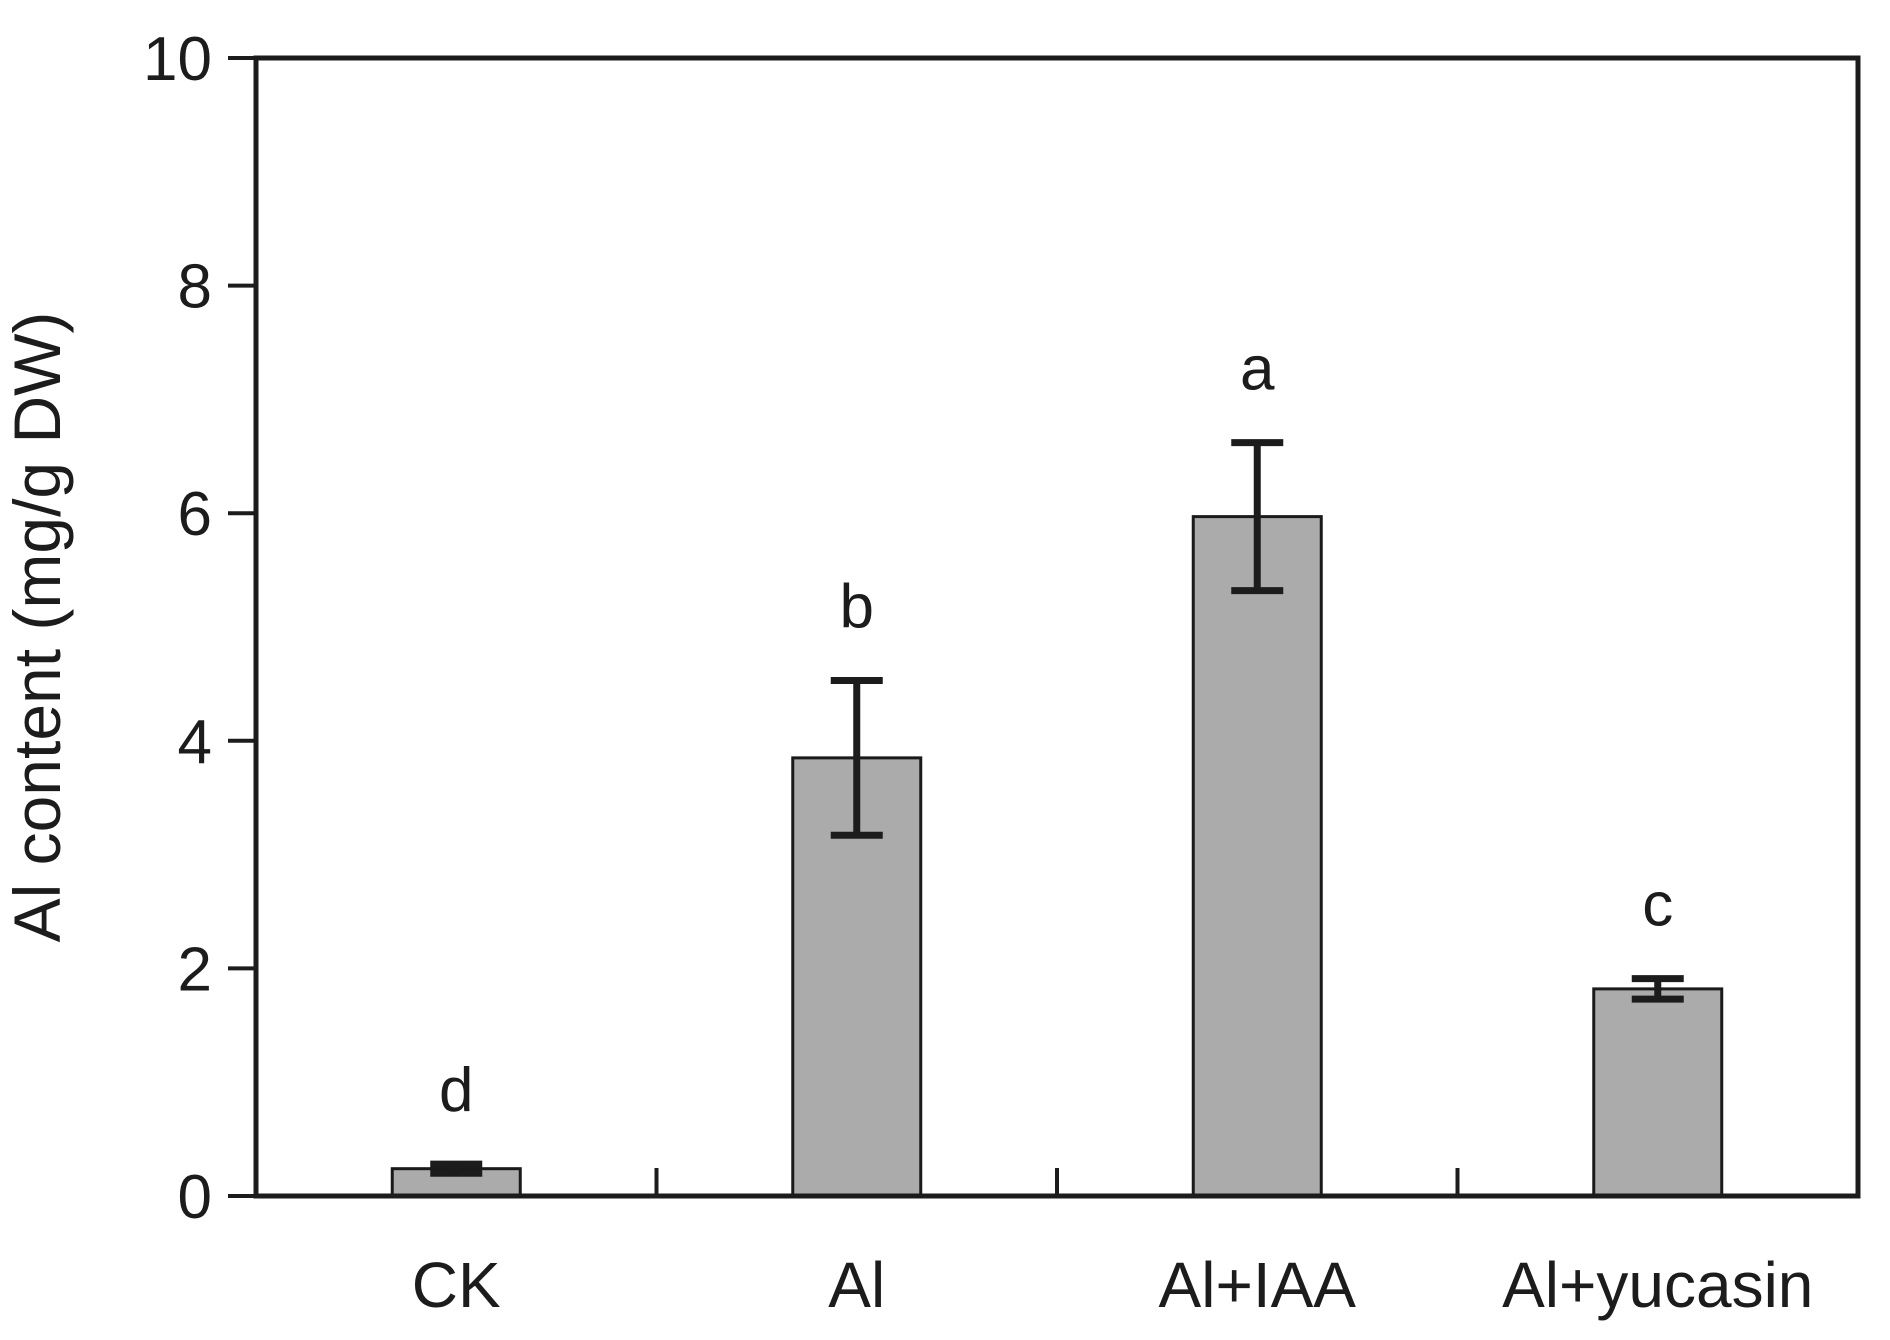 Image resolution: width=1890 pixels, height=1340 pixels. Describe the element at coordinates (1257, 369) in the screenshot. I see `sig-letter-Al+IAA: a` at that location.